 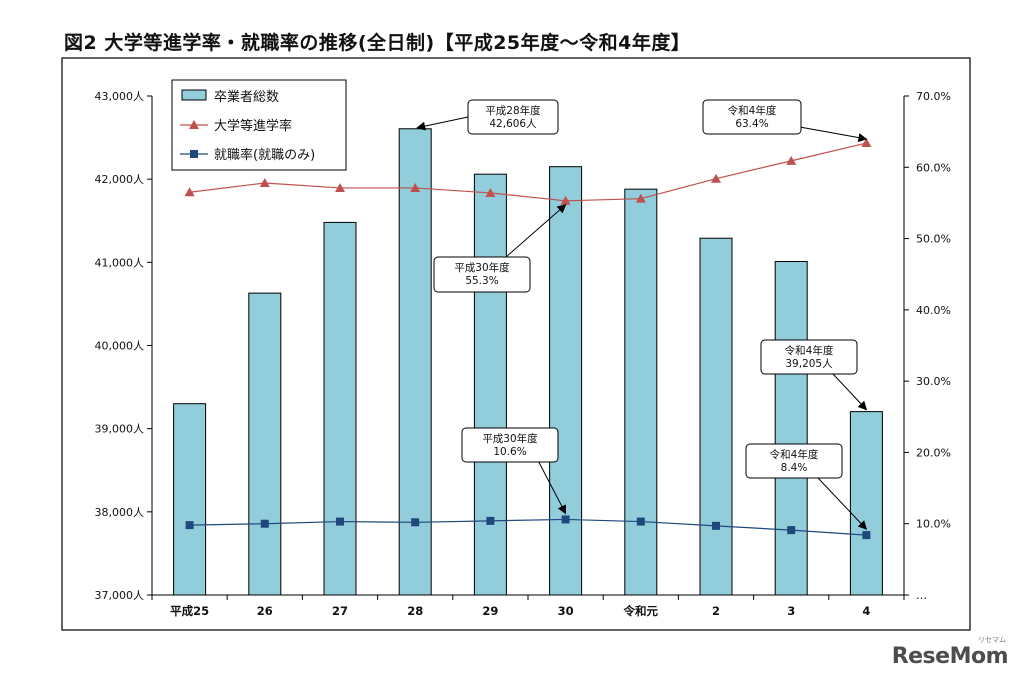 I want to click on right-tick-label: 40.0%, so click(x=933, y=310).